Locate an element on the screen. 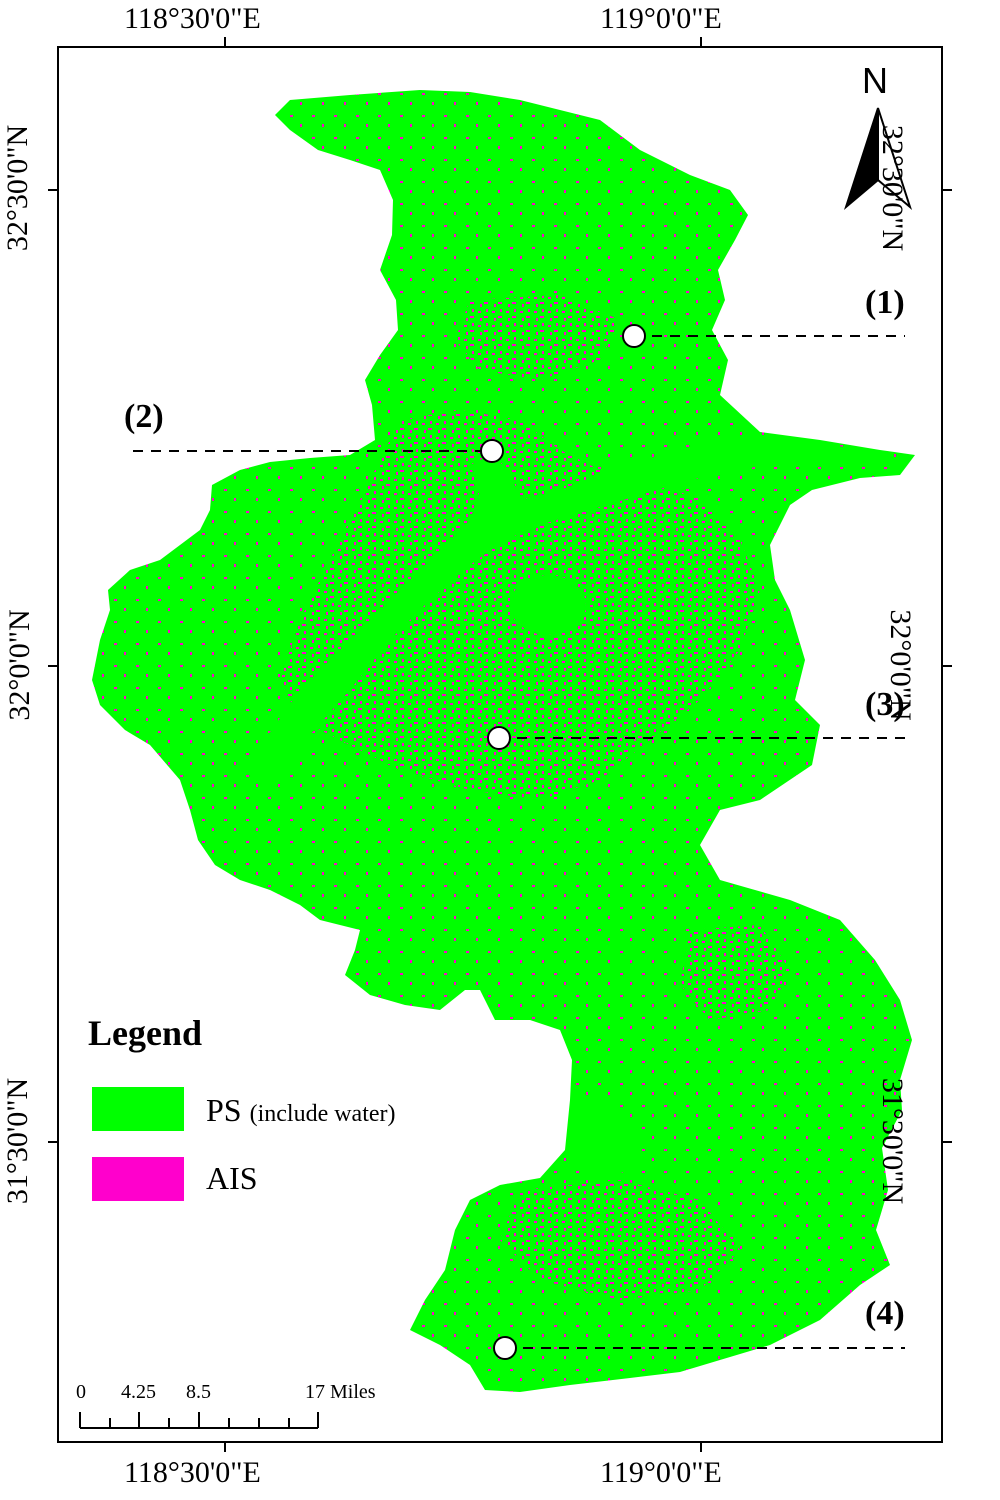 The height and width of the screenshot is (1500, 1000). lat-left-2: 32°0'0"N is located at coordinates (19, 665).